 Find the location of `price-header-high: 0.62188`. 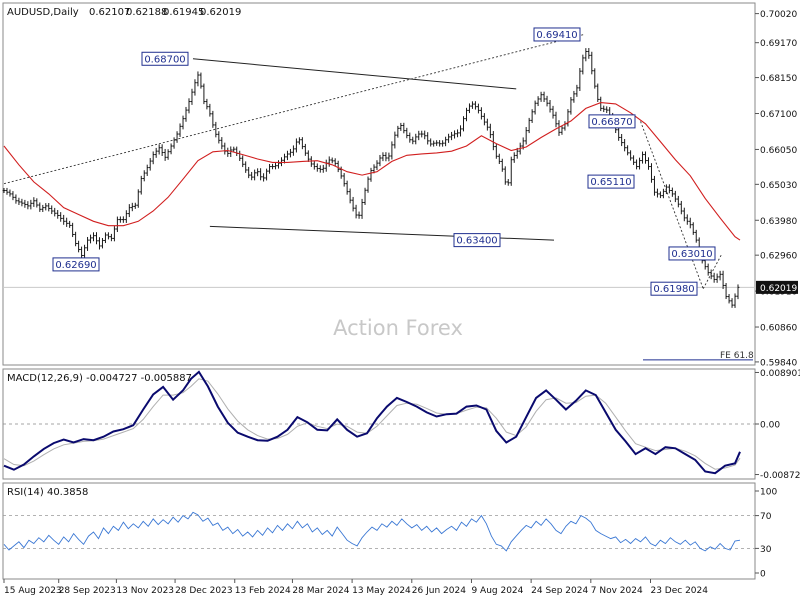

price-header-high: 0.62188 is located at coordinates (146, 12).